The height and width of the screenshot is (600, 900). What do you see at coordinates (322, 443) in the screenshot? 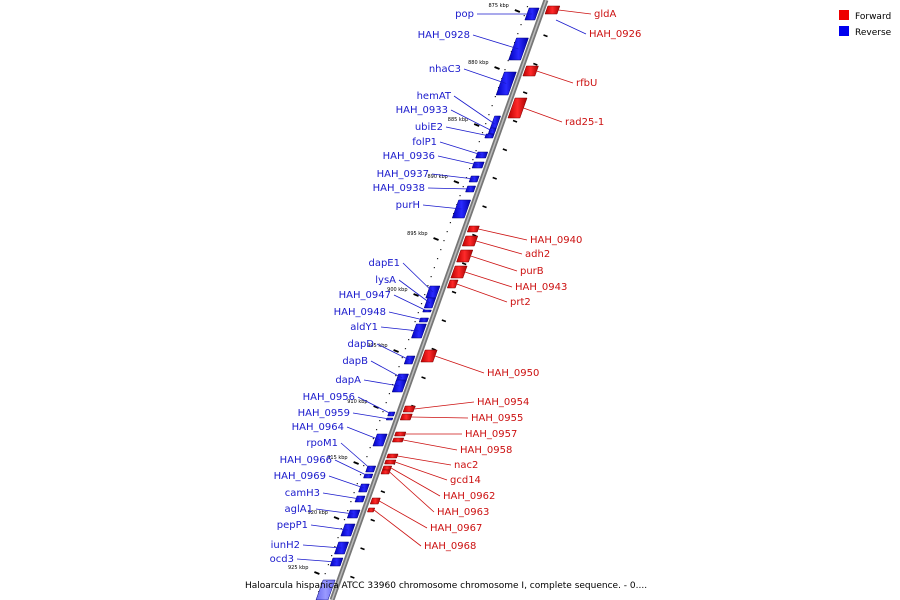
I see `gene-label-rpom1: rpoM1` at bounding box center [322, 443].